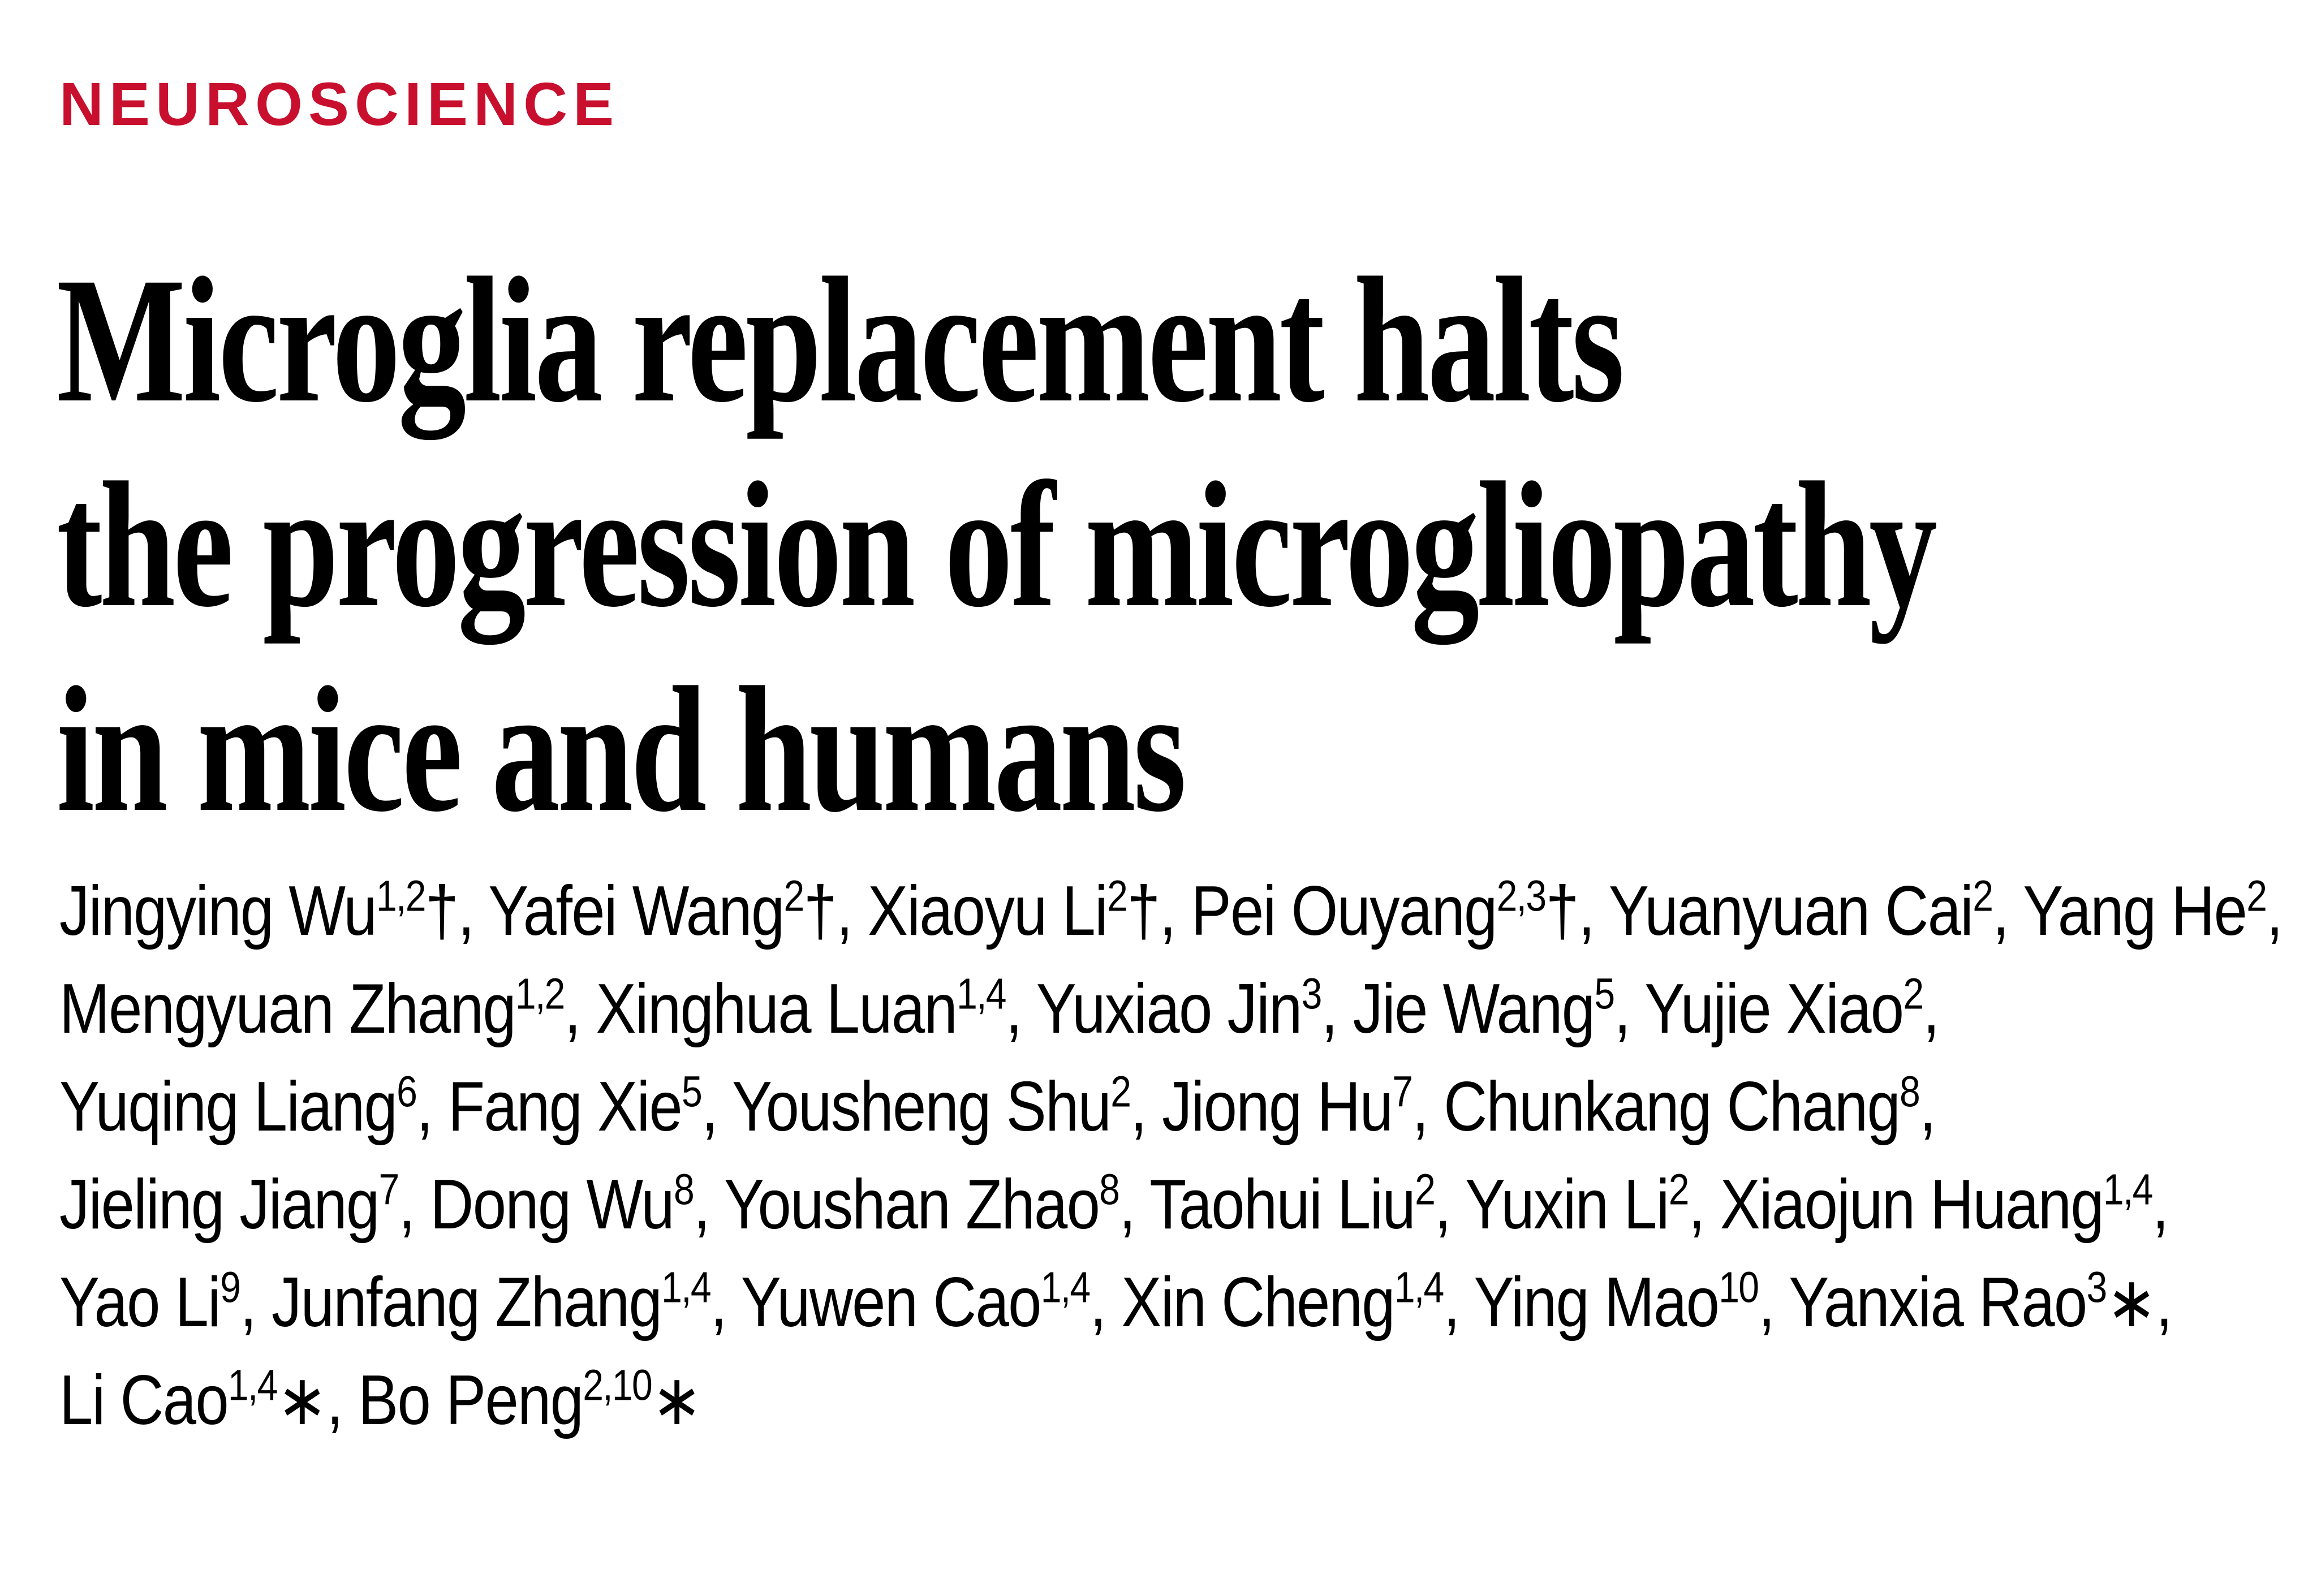 The width and height of the screenshot is (2304, 1596). Describe the element at coordinates (2135, 911) in the screenshot. I see `author-name: Yang He` at that location.